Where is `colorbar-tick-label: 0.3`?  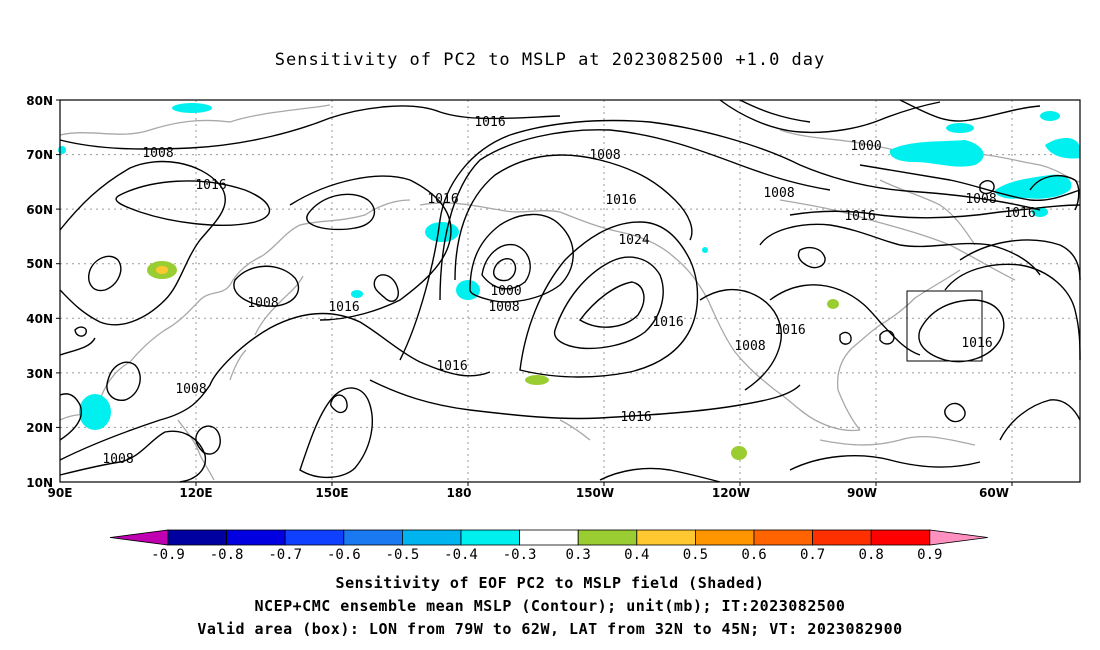 colorbar-tick-label: 0.3 is located at coordinates (578, 555).